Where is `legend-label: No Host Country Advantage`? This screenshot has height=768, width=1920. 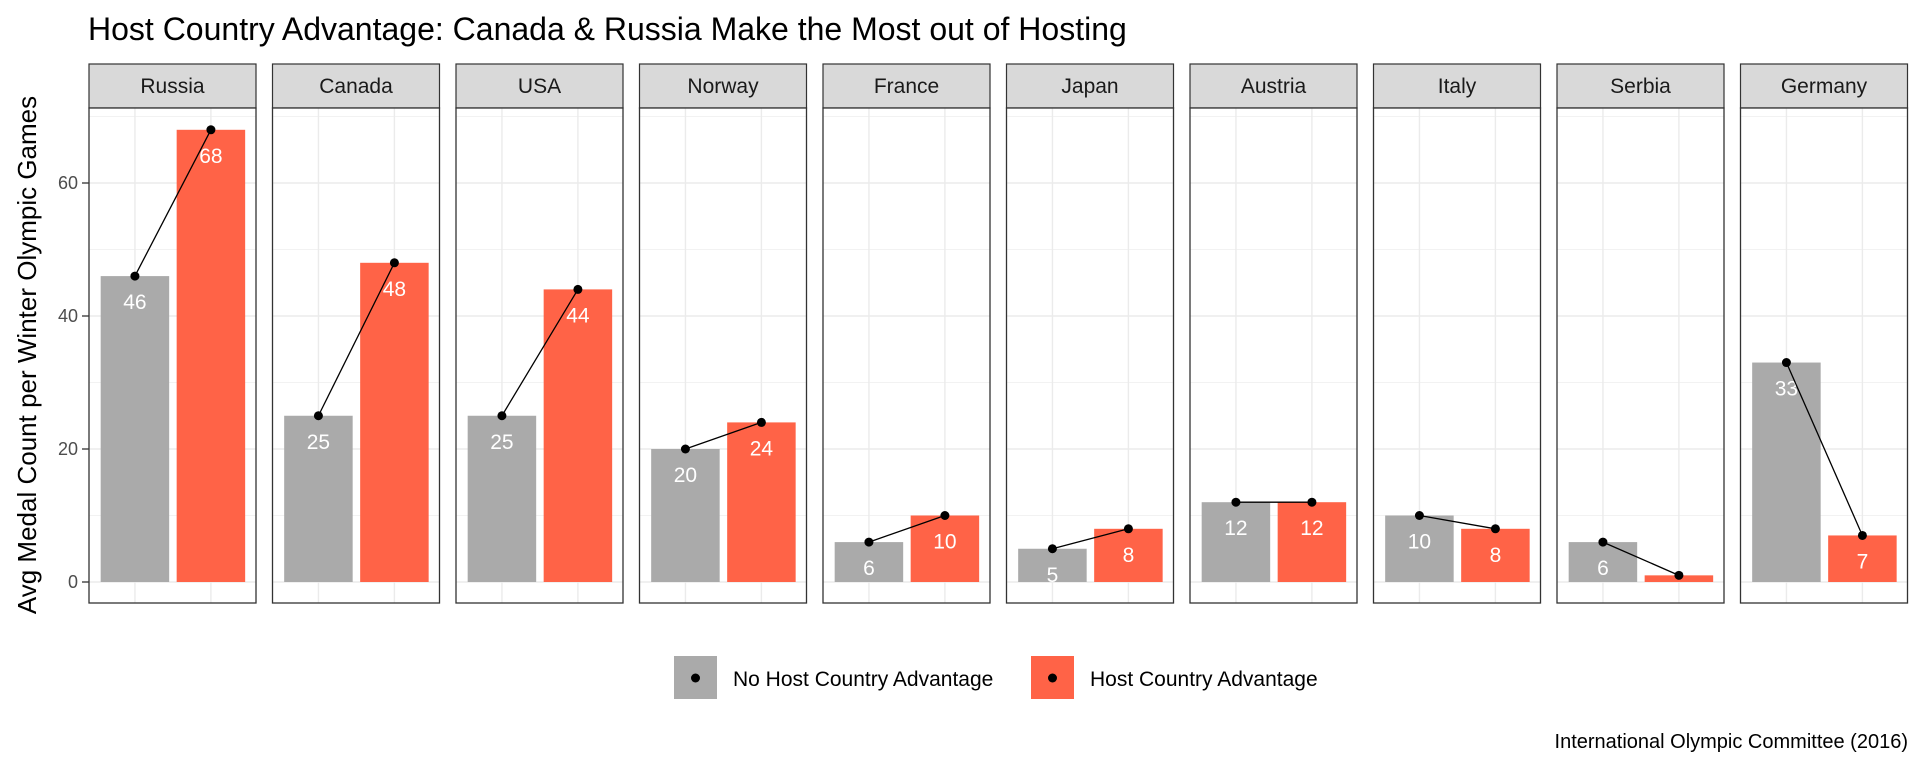
legend-label: No Host Country Advantage is located at coordinates (863, 679).